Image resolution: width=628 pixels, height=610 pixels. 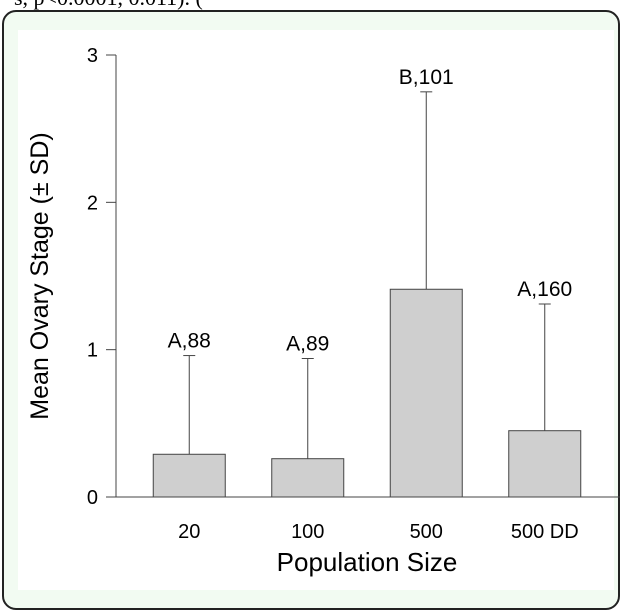 I want to click on bar-label: A,89, so click(x=307, y=344).